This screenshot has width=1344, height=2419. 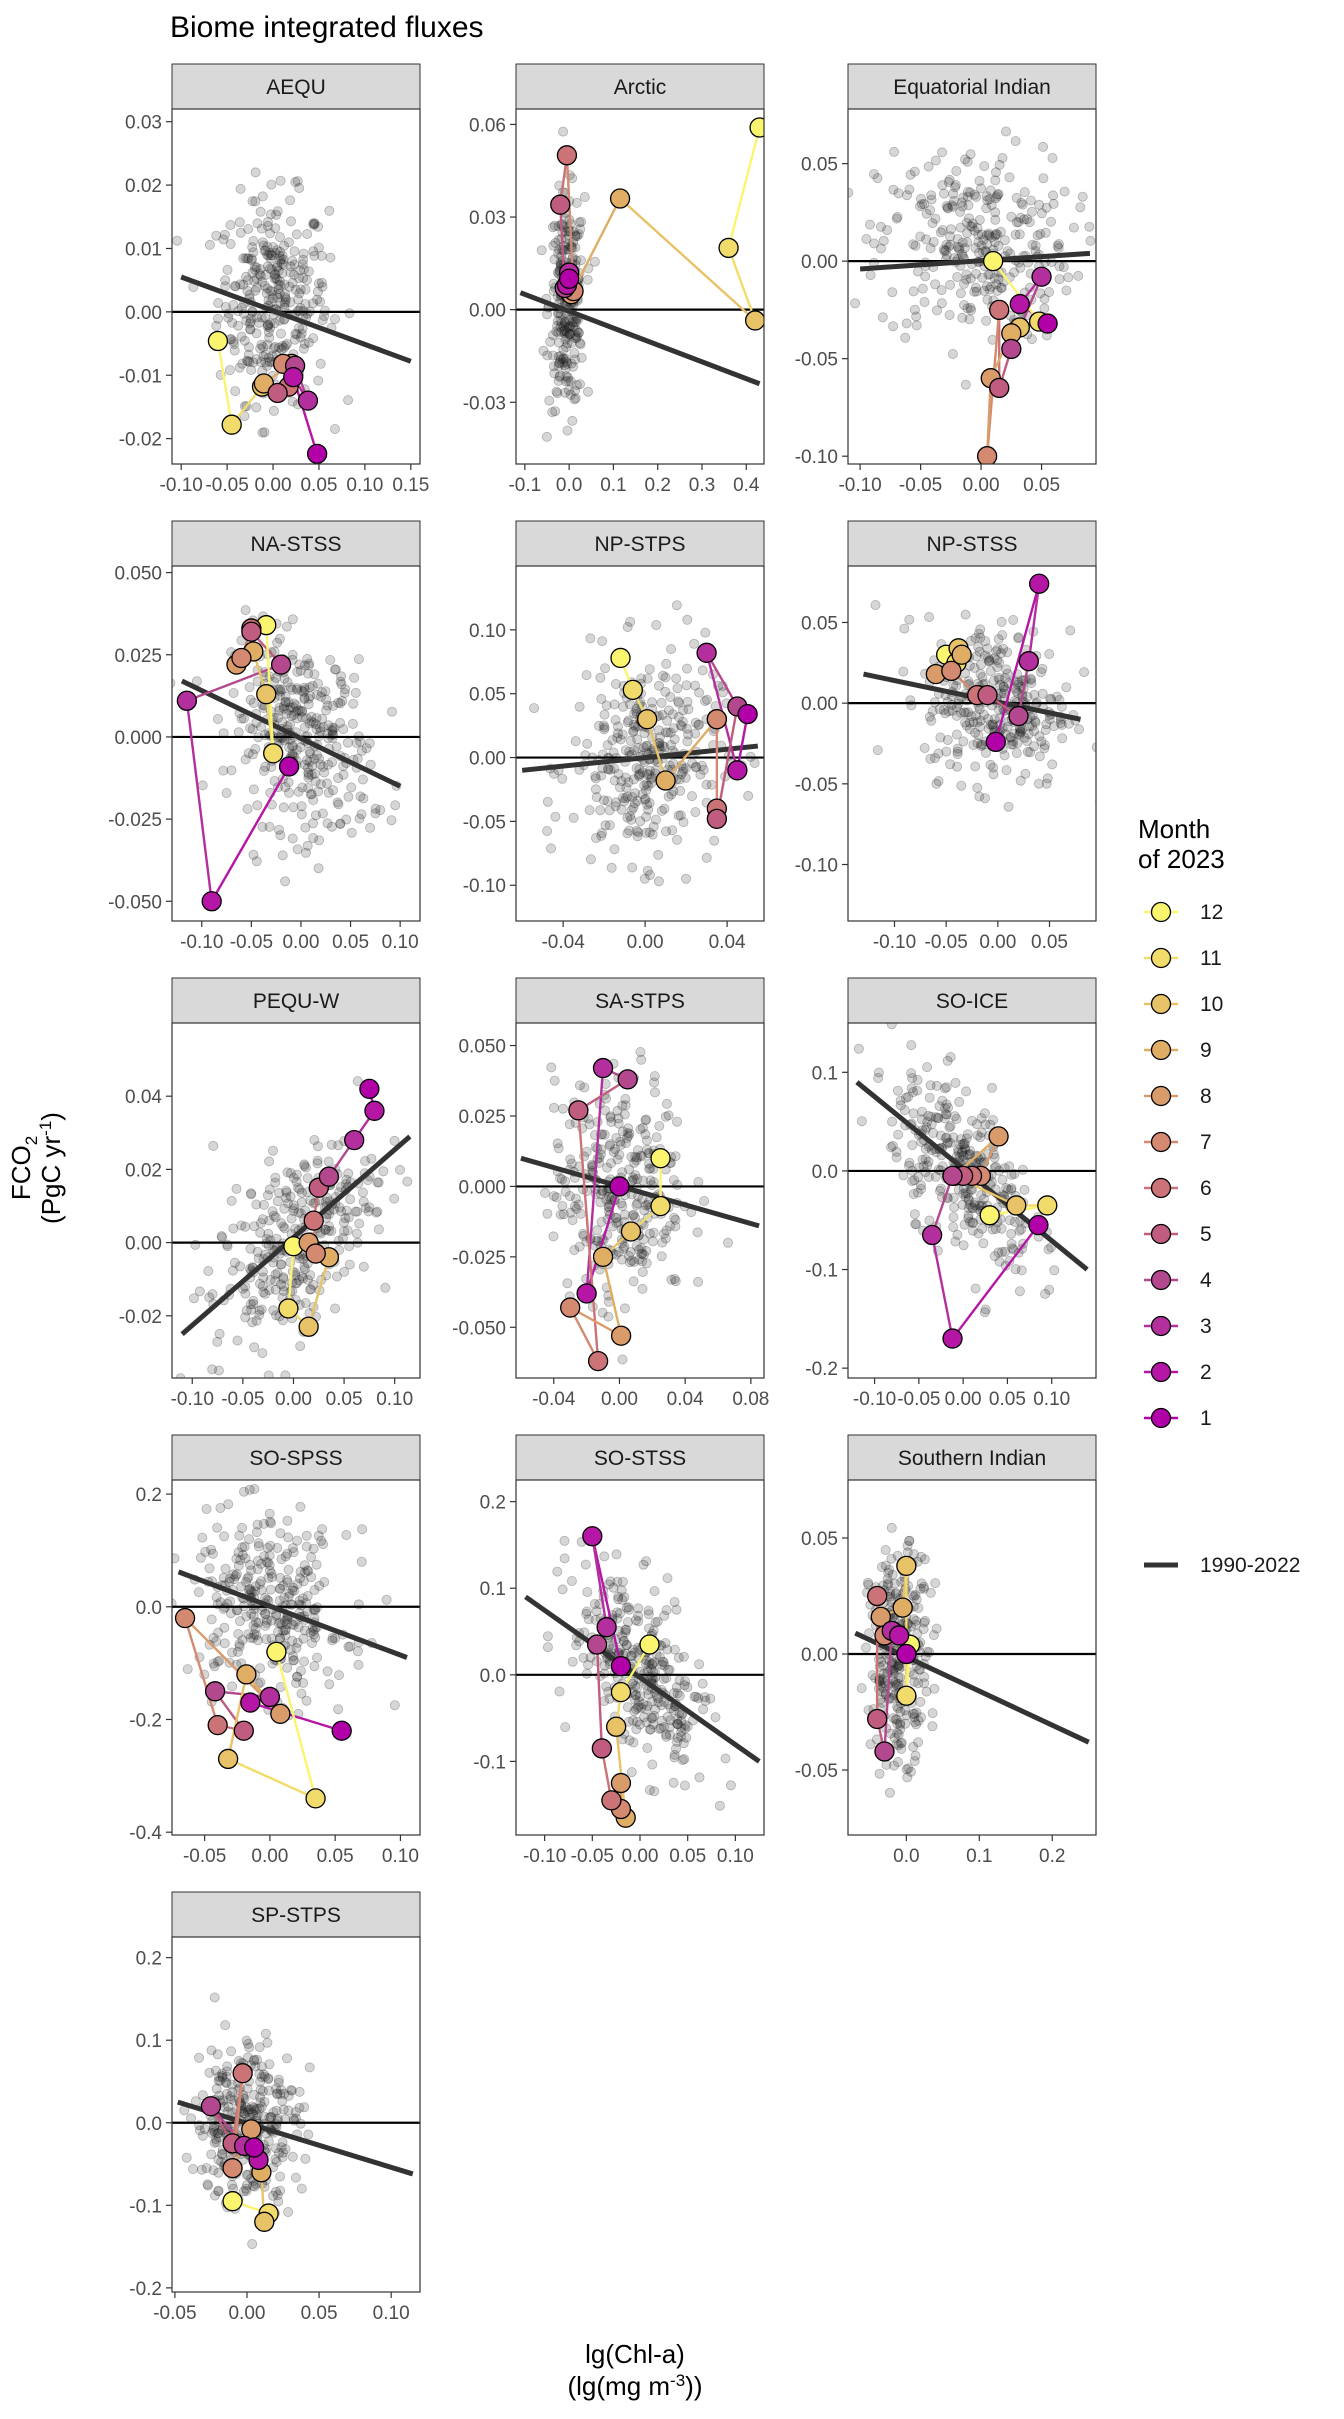 What do you see at coordinates (277, 393) in the screenshot?
I see `month-5-point` at bounding box center [277, 393].